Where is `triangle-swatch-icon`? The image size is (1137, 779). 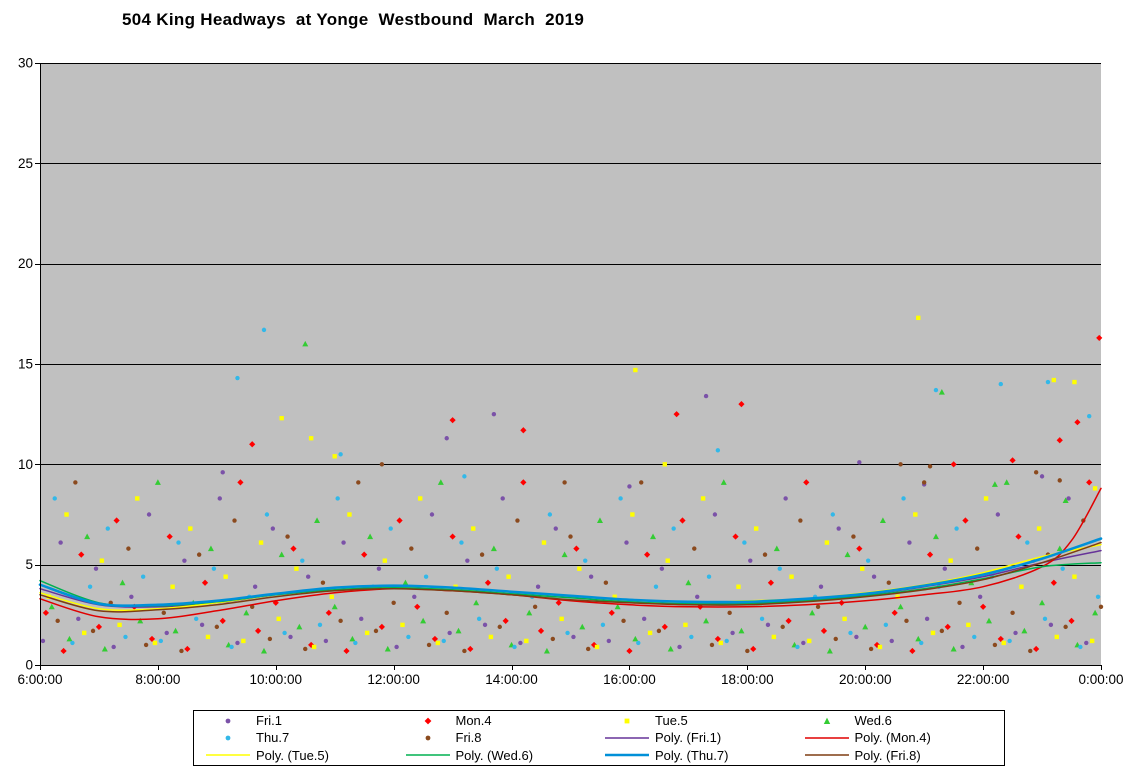
triangle-swatch-icon is located at coordinates (827, 721).